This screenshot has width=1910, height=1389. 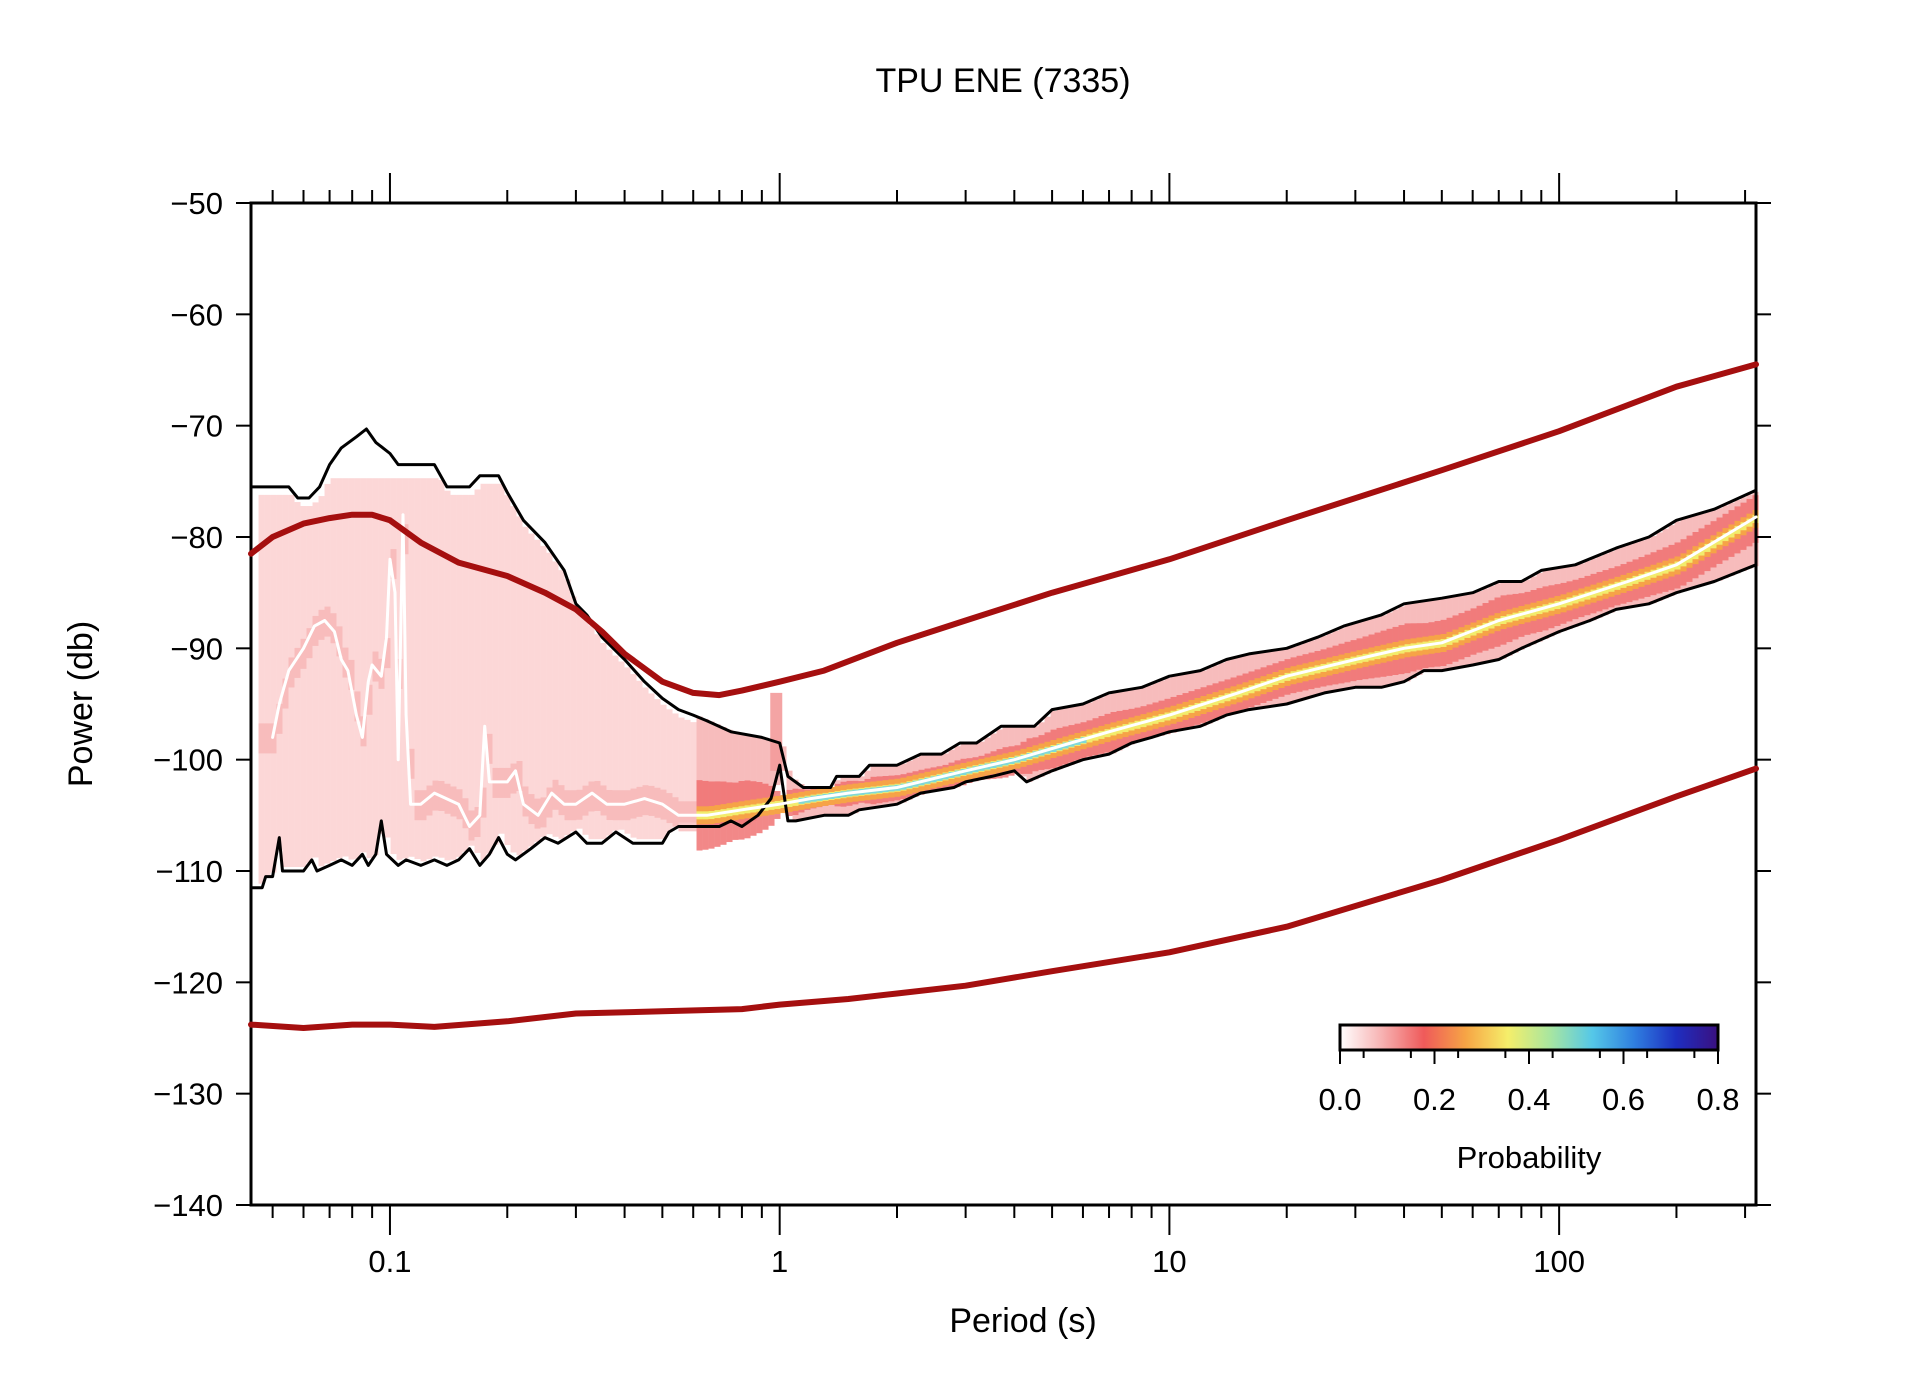 I want to click on y-tick-label: −140, so click(x=188, y=1205).